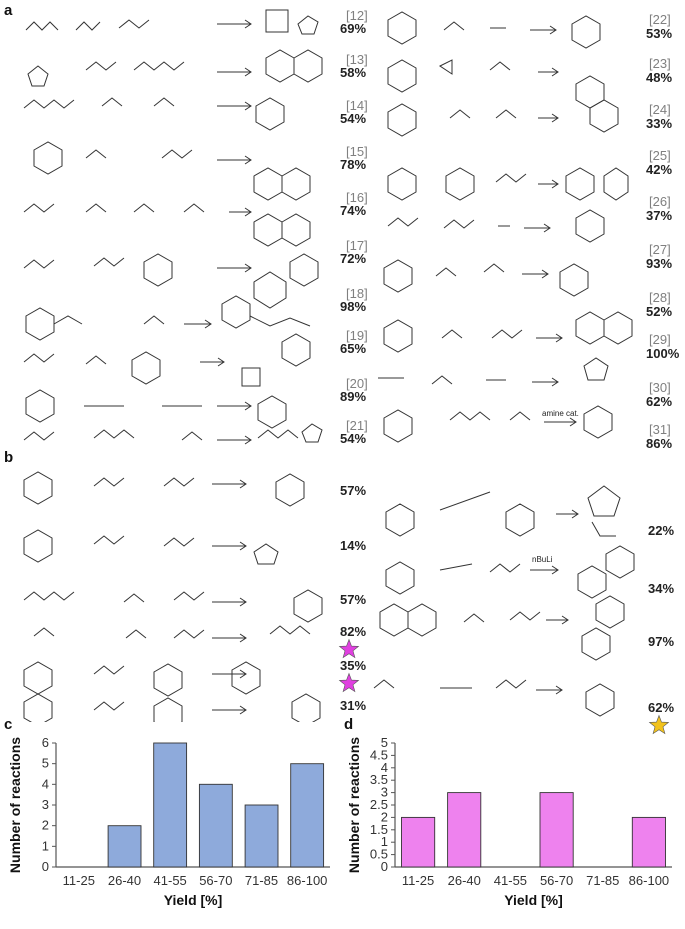 Image resolution: width=685 pixels, height=929 pixels. What do you see at coordinates (660, 201) in the screenshot?
I see `reference-number: [26]` at bounding box center [660, 201].